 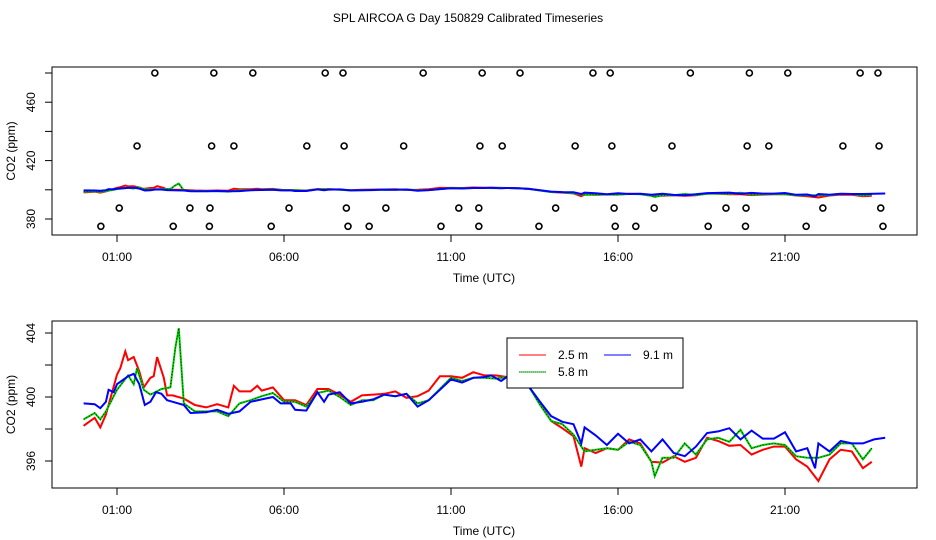 What do you see at coordinates (31, 219) in the screenshot?
I see `y-tick-label: 380` at bounding box center [31, 219].